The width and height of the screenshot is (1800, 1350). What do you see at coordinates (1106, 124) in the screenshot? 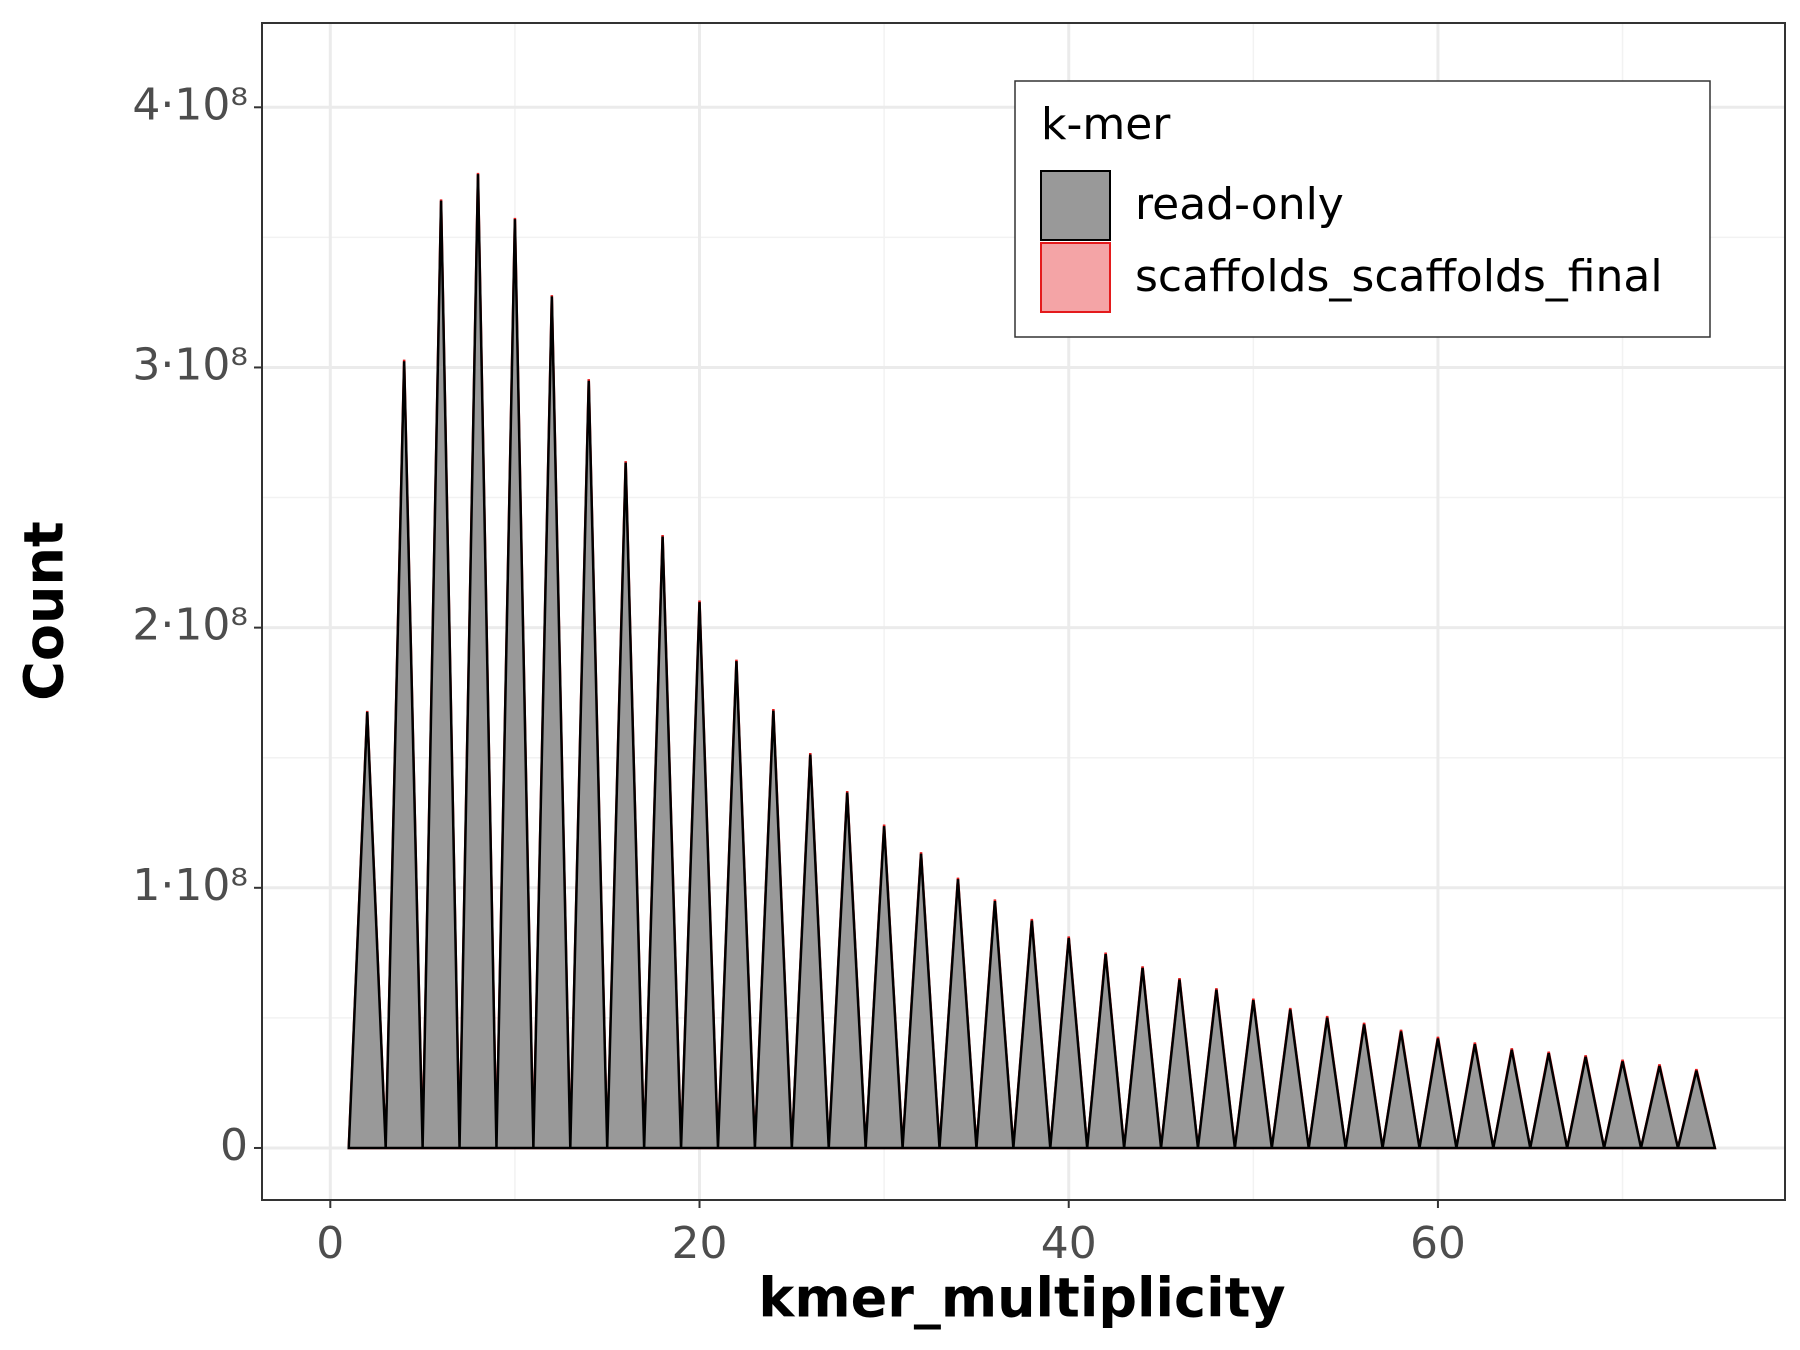
I see `legend-title: k-mer` at bounding box center [1106, 124].